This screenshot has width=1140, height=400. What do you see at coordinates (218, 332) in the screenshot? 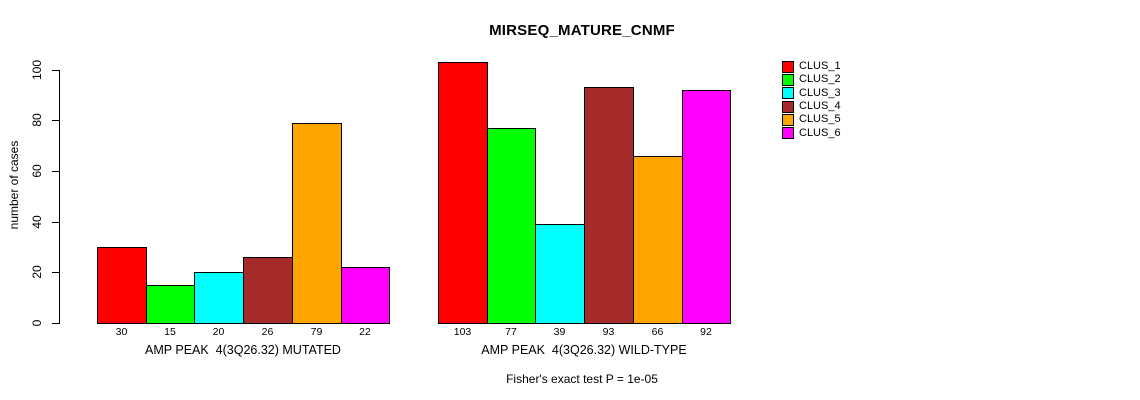
I see `bar-value-label: 20` at bounding box center [218, 332].